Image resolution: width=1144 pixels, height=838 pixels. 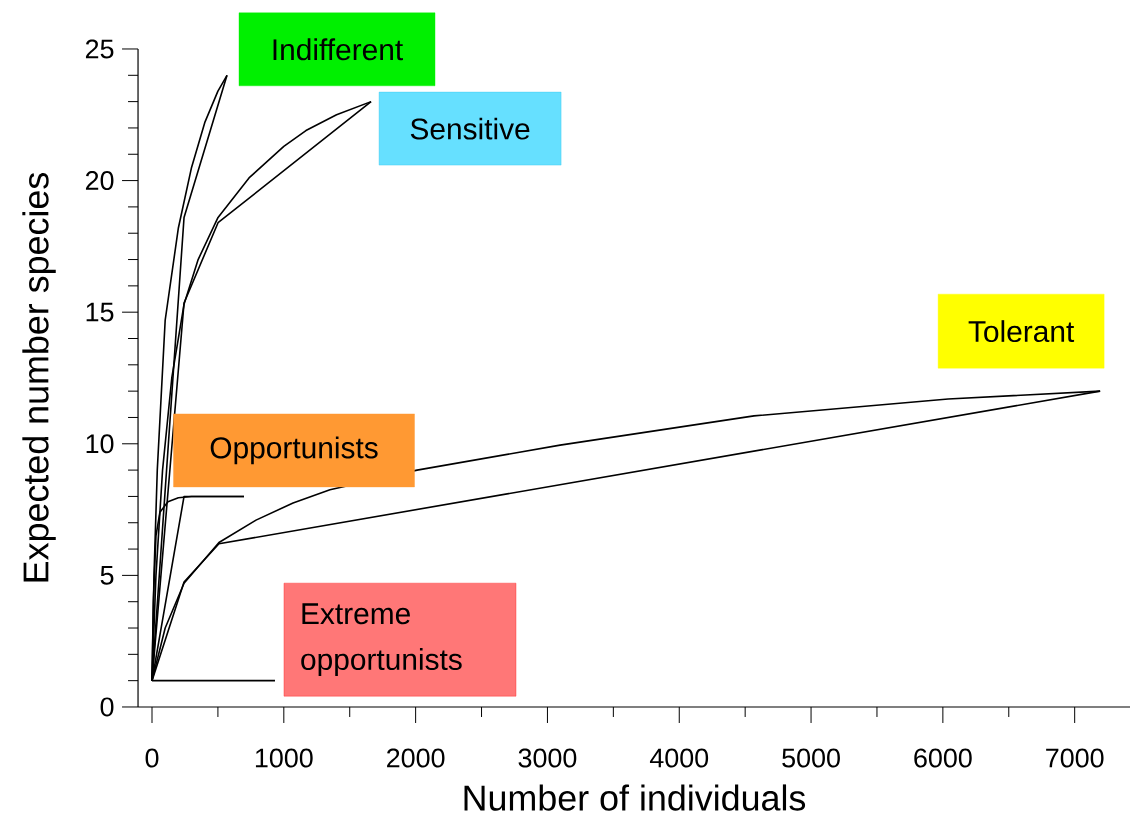 I want to click on annotation: Opportunists, so click(x=294, y=450).